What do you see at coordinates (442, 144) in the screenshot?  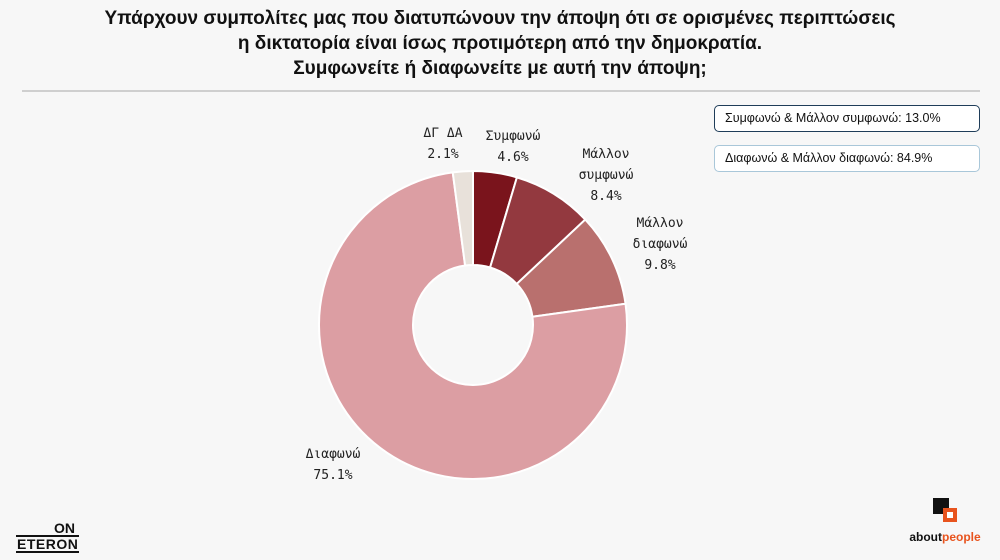 I see `slice-label: ΔΓ ΔΑ 2.1%` at bounding box center [442, 144].